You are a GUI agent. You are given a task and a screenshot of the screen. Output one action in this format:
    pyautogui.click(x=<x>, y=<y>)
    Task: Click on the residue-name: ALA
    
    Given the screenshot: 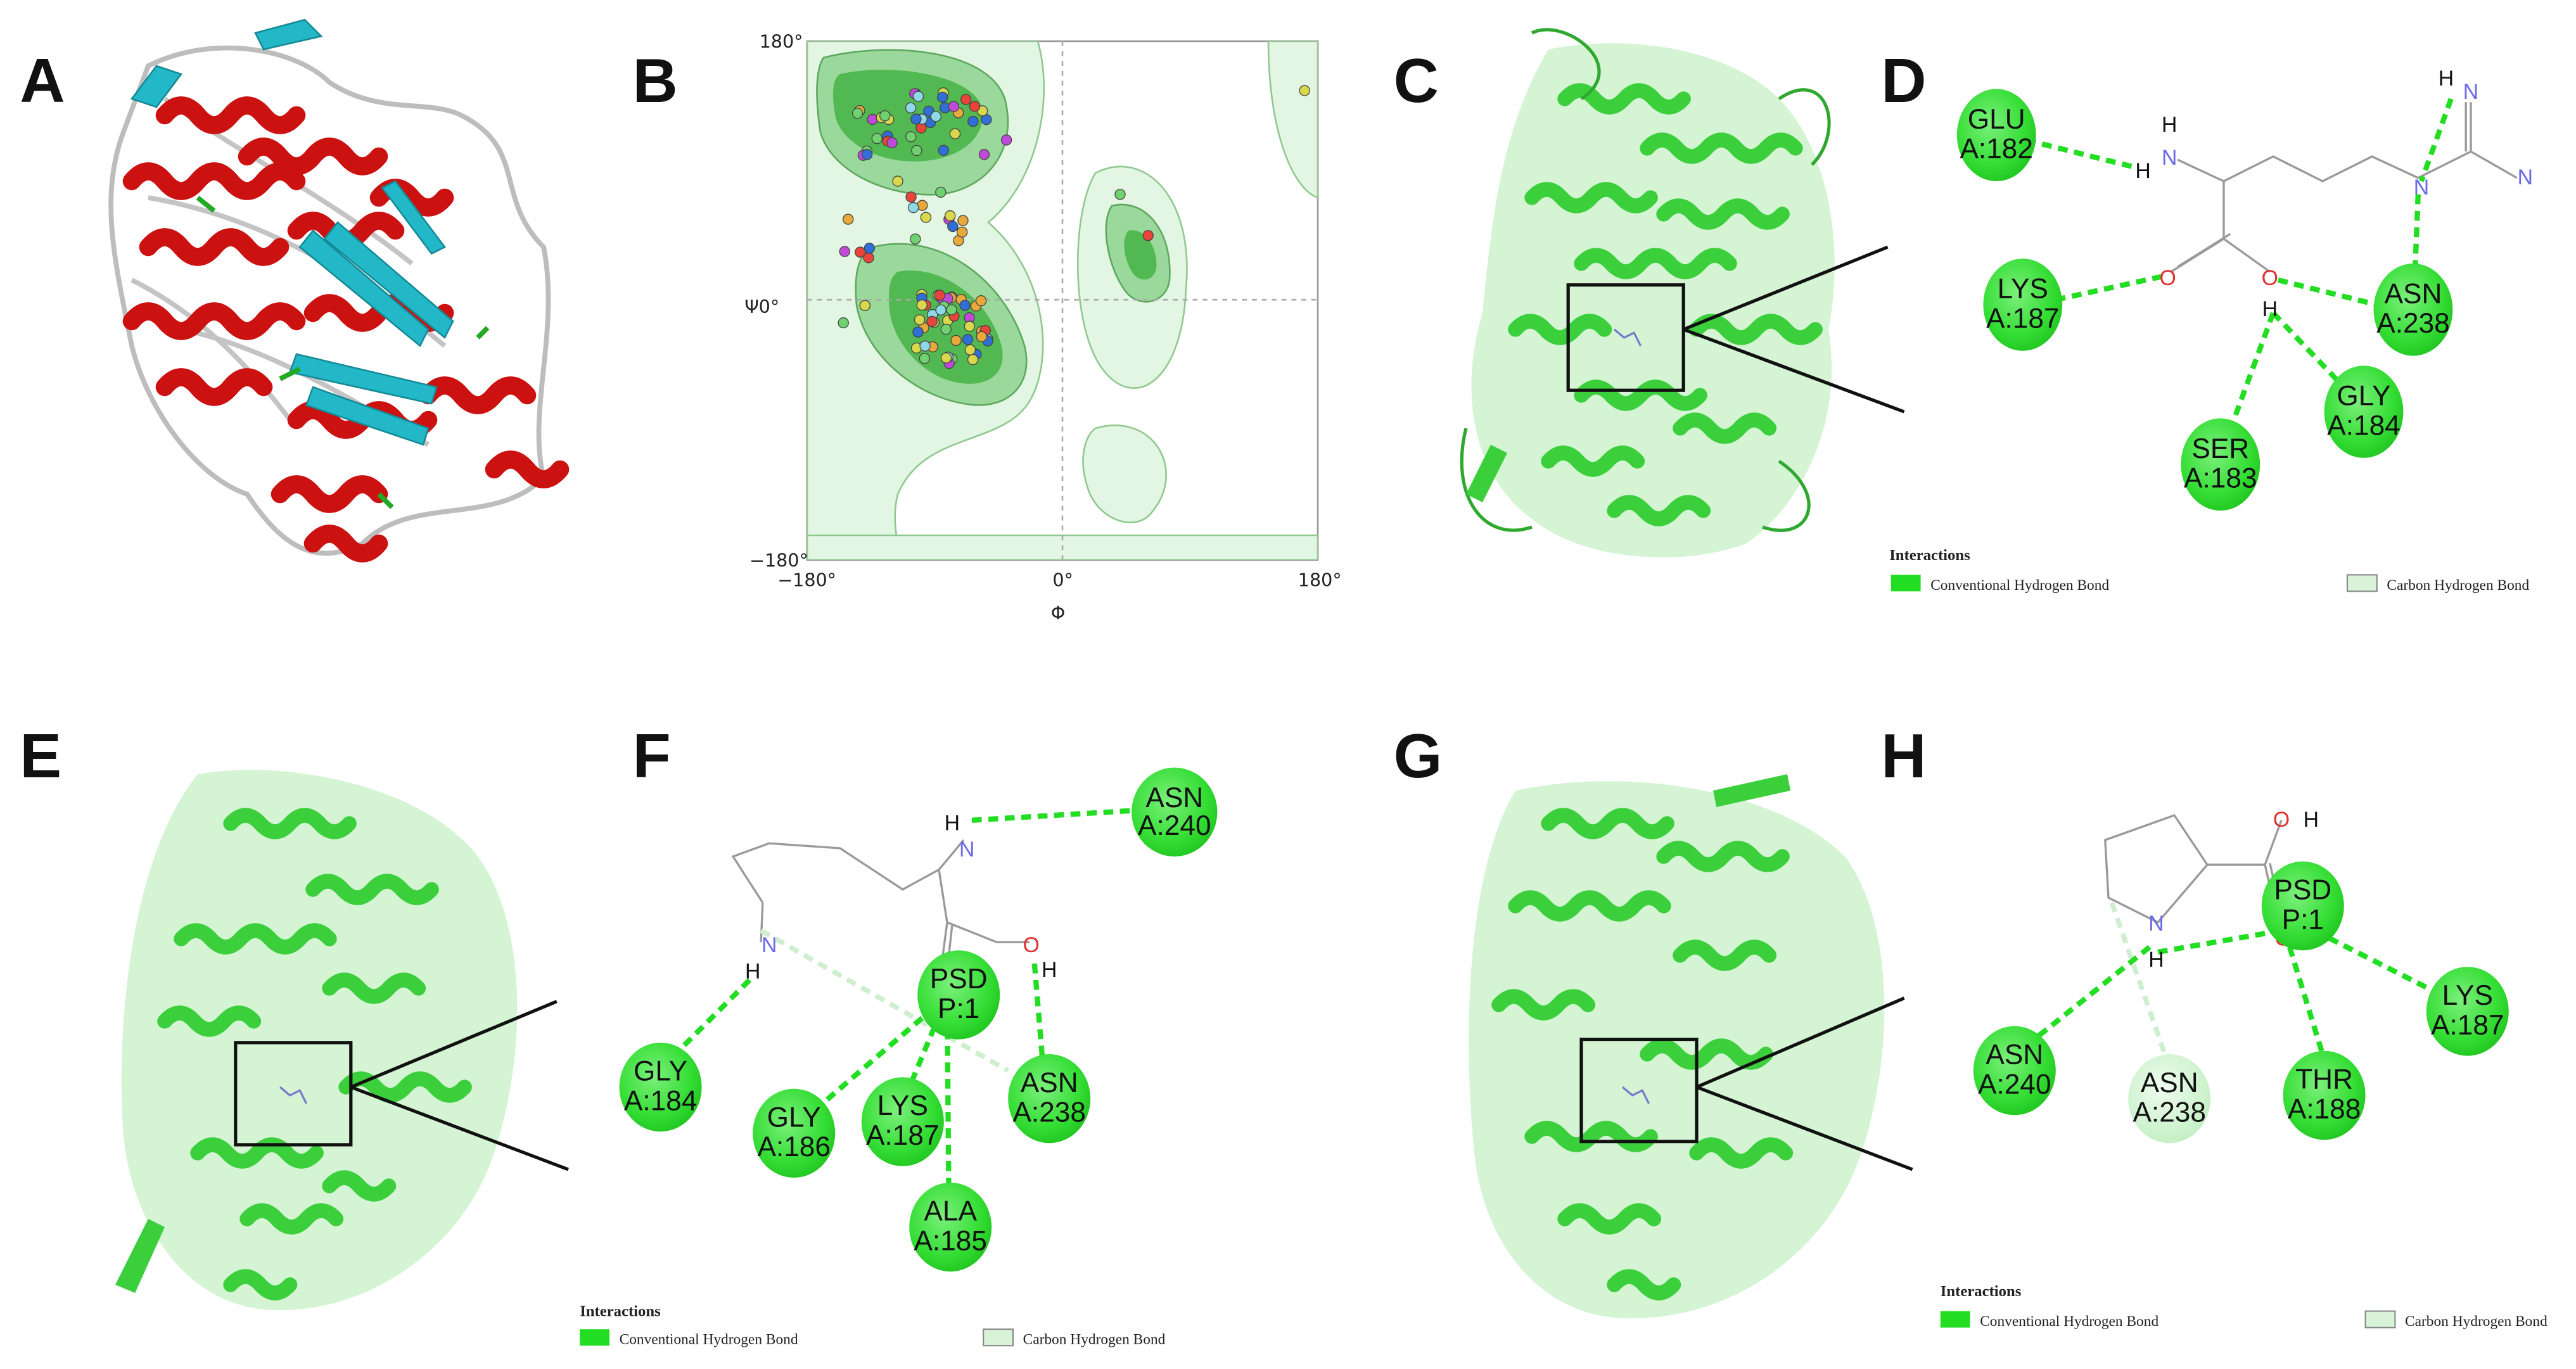 What is the action you would take?
    pyautogui.click(x=951, y=1211)
    